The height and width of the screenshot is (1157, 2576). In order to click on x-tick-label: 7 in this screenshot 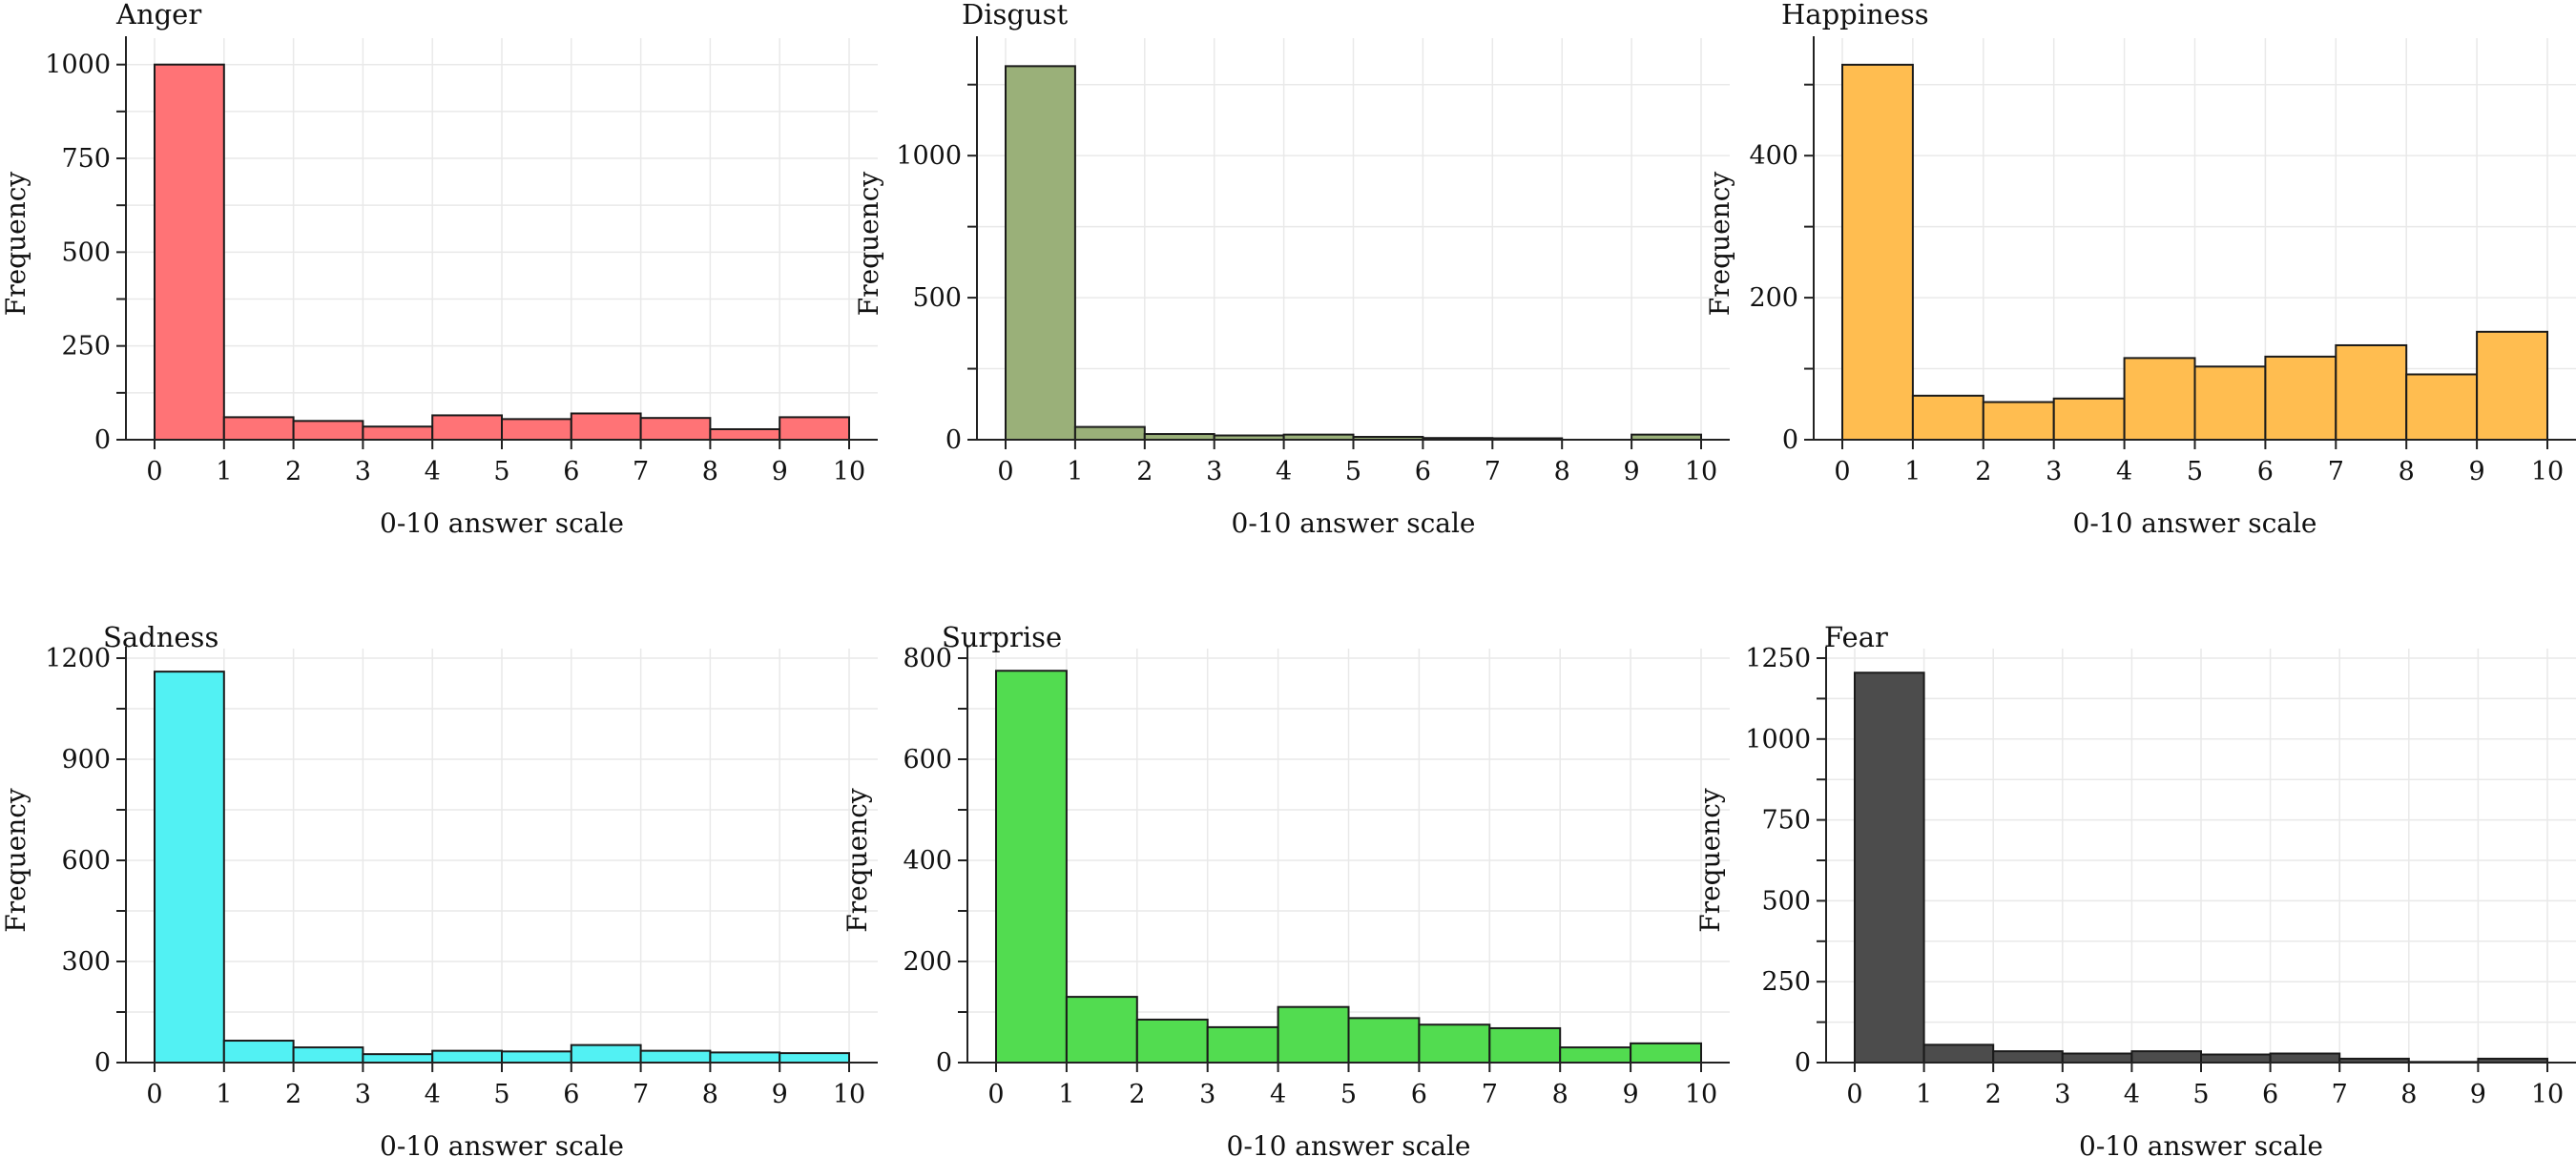, I will do `click(1490, 1094)`.